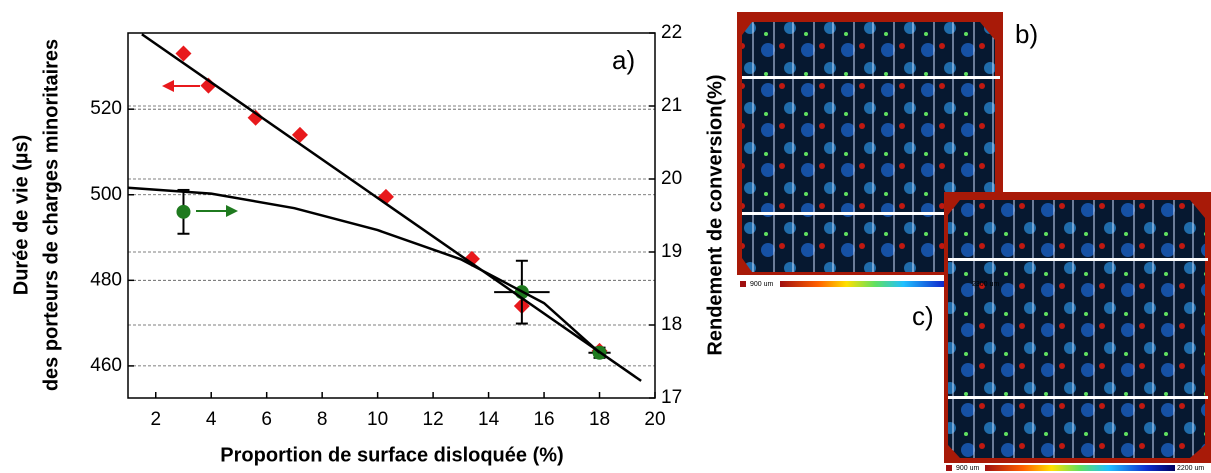 The image size is (1211, 473). What do you see at coordinates (322, 419) in the screenshot?
I see `x-tick-label: 8` at bounding box center [322, 419].